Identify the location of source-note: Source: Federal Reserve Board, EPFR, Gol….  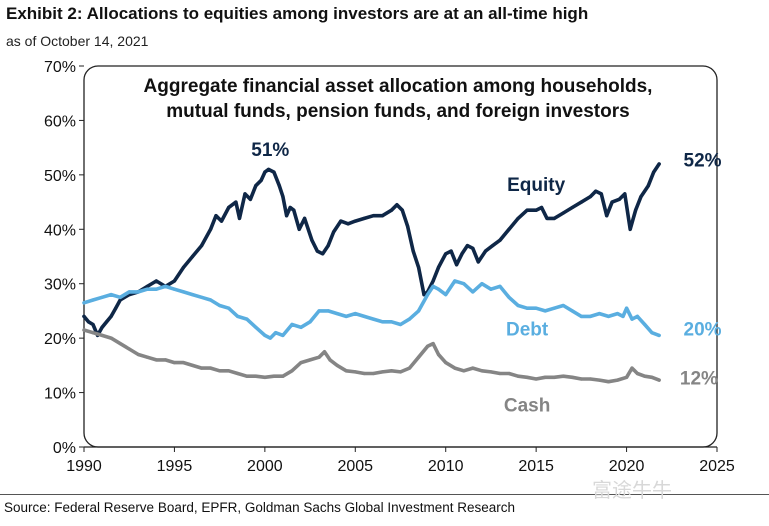
(259, 507).